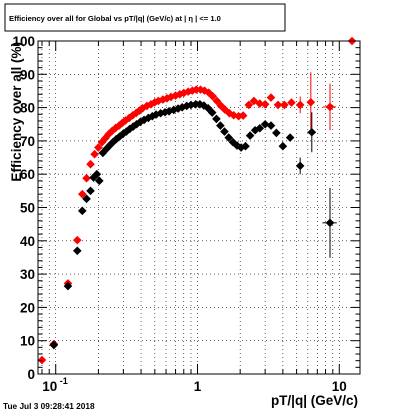  What do you see at coordinates (49, 406) in the screenshot?
I see `timestamp-footer: Tue Jul 3 09:28:41 2018` at bounding box center [49, 406].